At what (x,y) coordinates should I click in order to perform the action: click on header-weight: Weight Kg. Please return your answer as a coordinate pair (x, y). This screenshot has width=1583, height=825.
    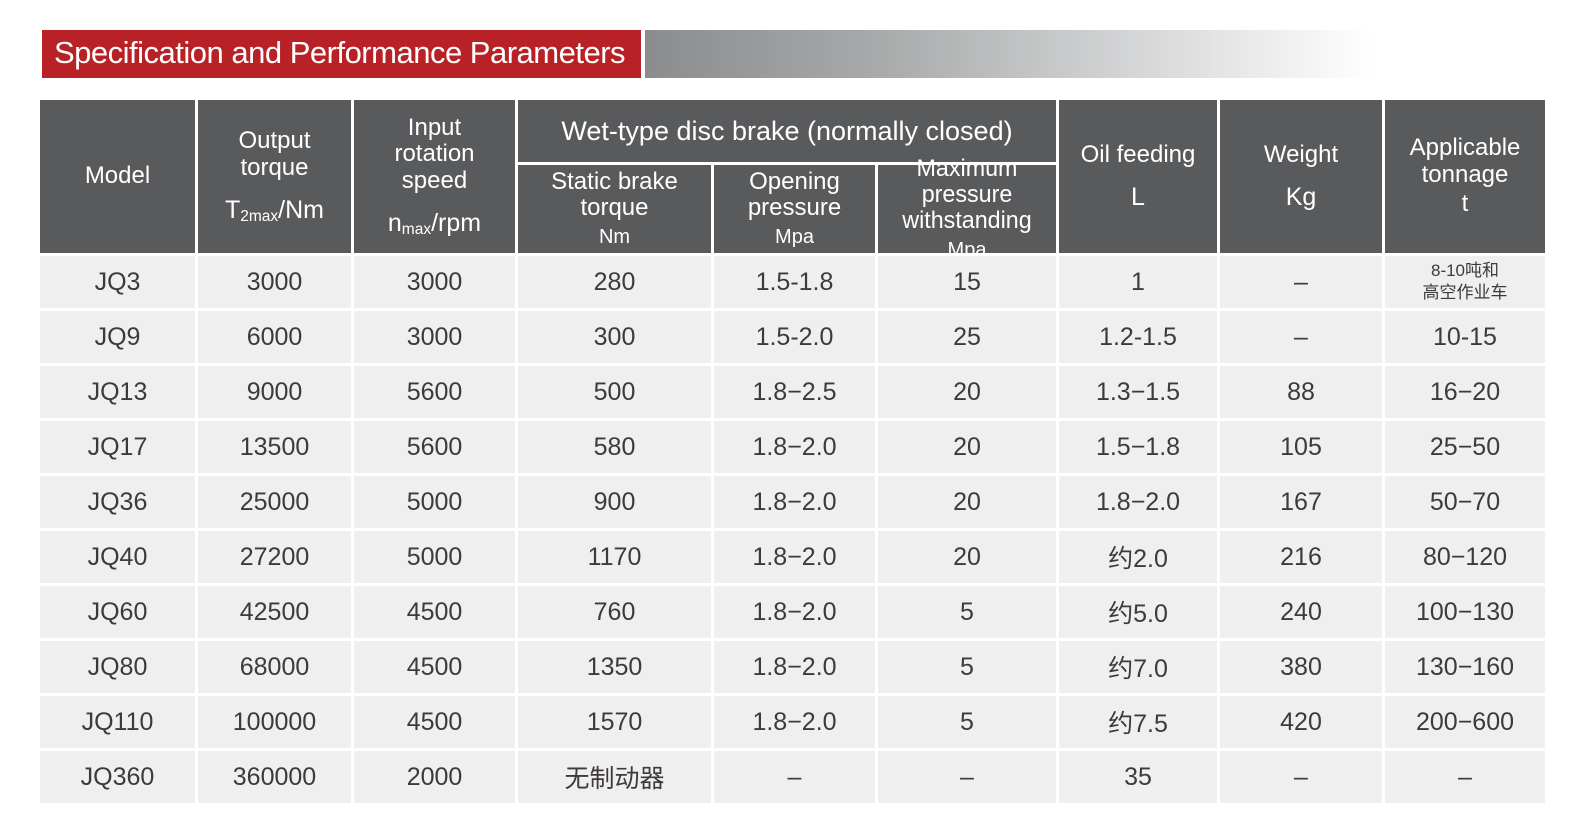
    Looking at the image, I should click on (1301, 176).